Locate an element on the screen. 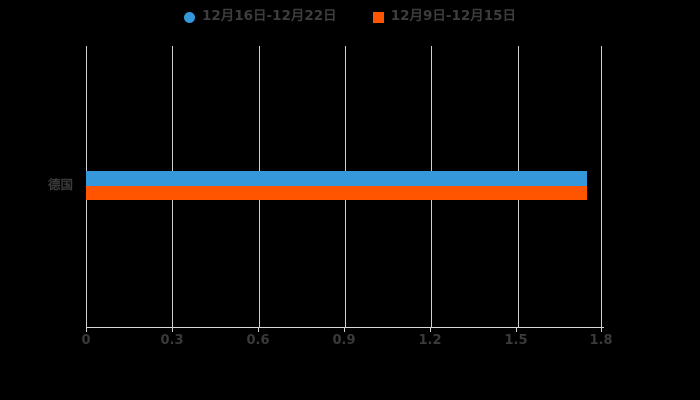 Image resolution: width=700 pixels, height=400 pixels. legend-square-marker-icon is located at coordinates (378, 17).